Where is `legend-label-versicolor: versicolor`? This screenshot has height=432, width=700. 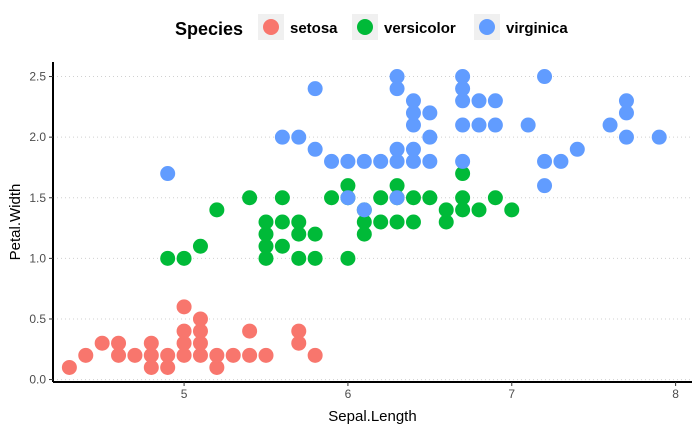 legend-label-versicolor: versicolor is located at coordinates (420, 28).